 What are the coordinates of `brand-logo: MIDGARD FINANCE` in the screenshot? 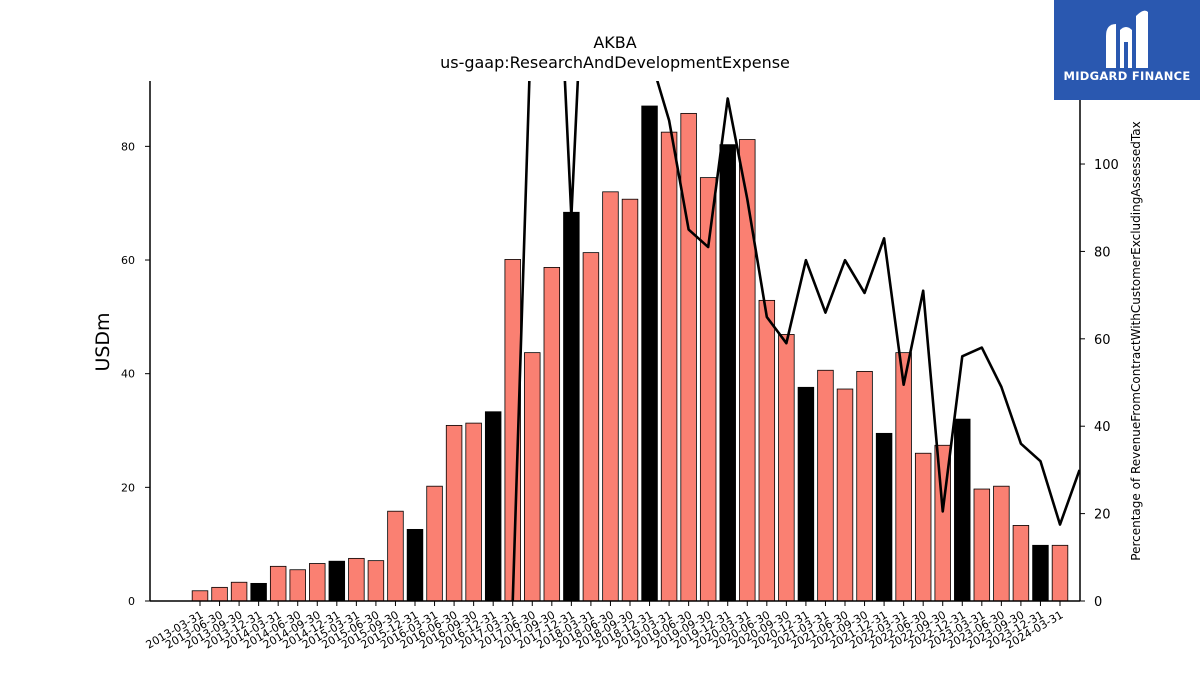 It's located at (1127, 50).